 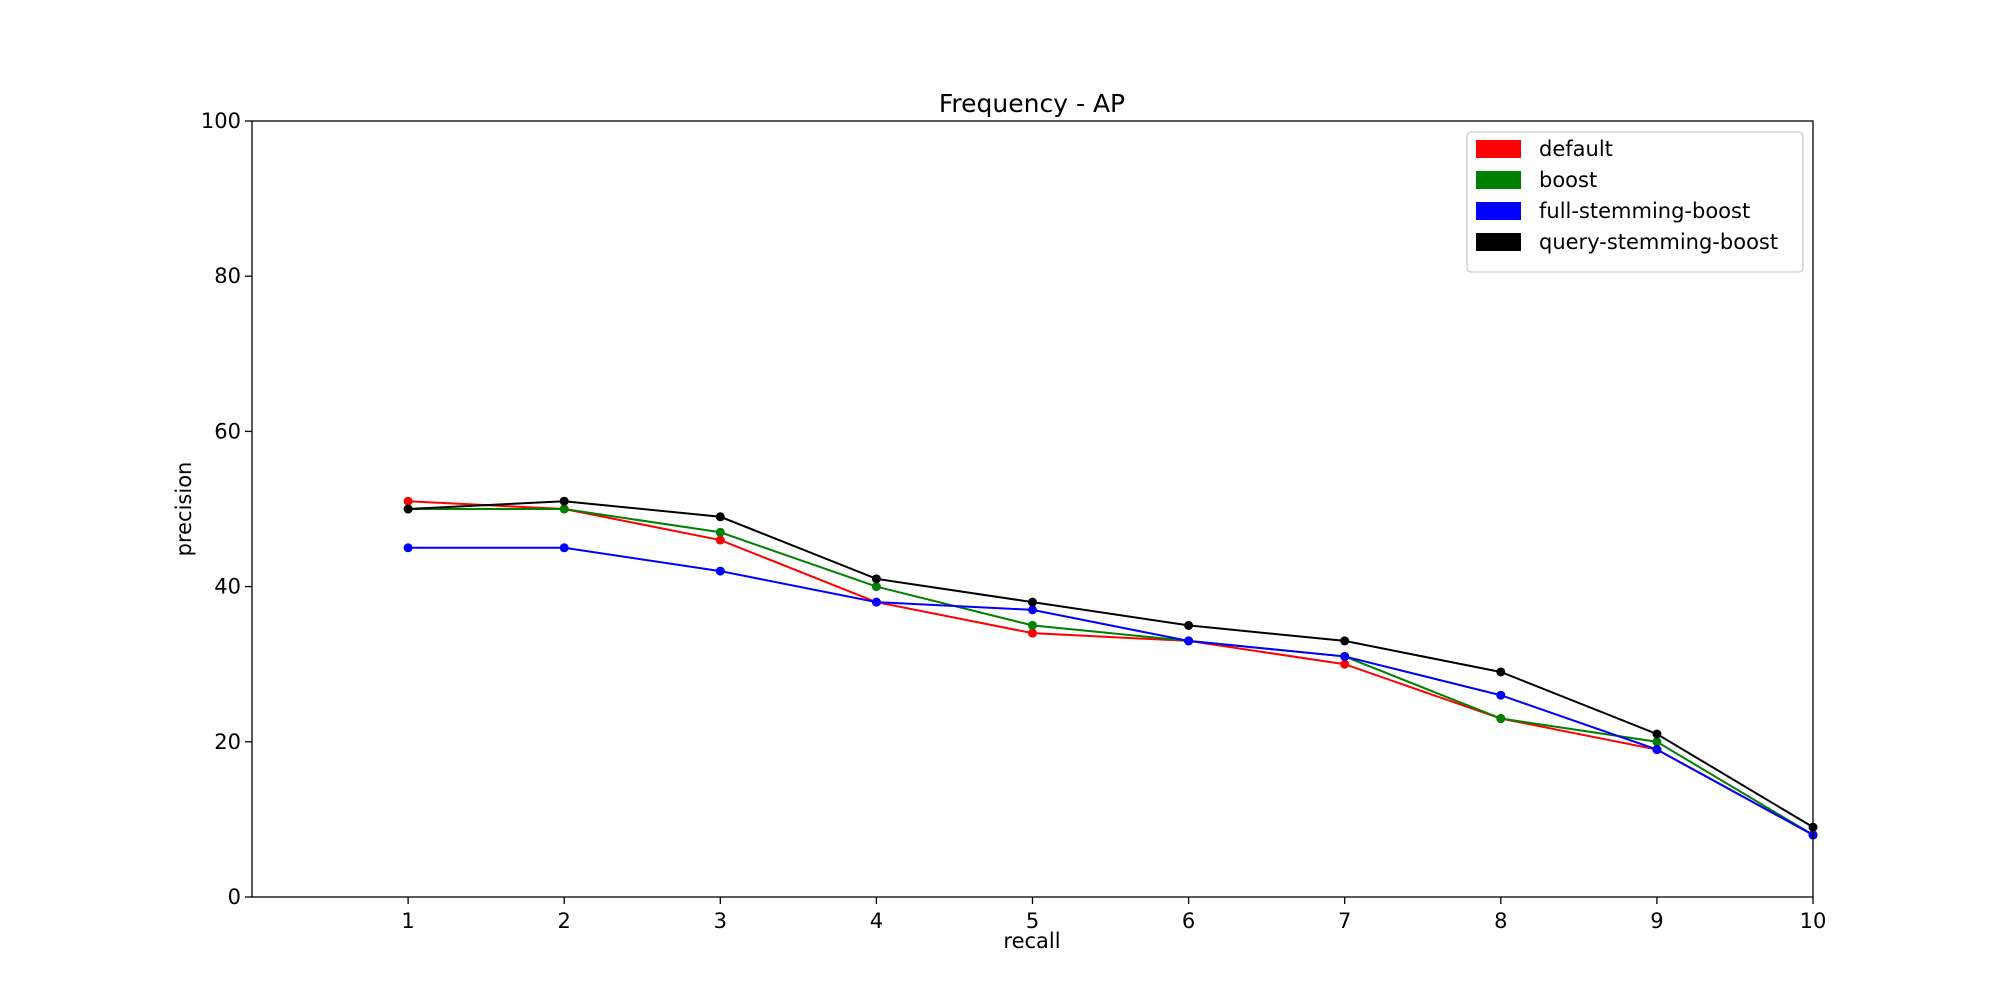 I want to click on y-tick-label: 60, so click(x=227, y=431).